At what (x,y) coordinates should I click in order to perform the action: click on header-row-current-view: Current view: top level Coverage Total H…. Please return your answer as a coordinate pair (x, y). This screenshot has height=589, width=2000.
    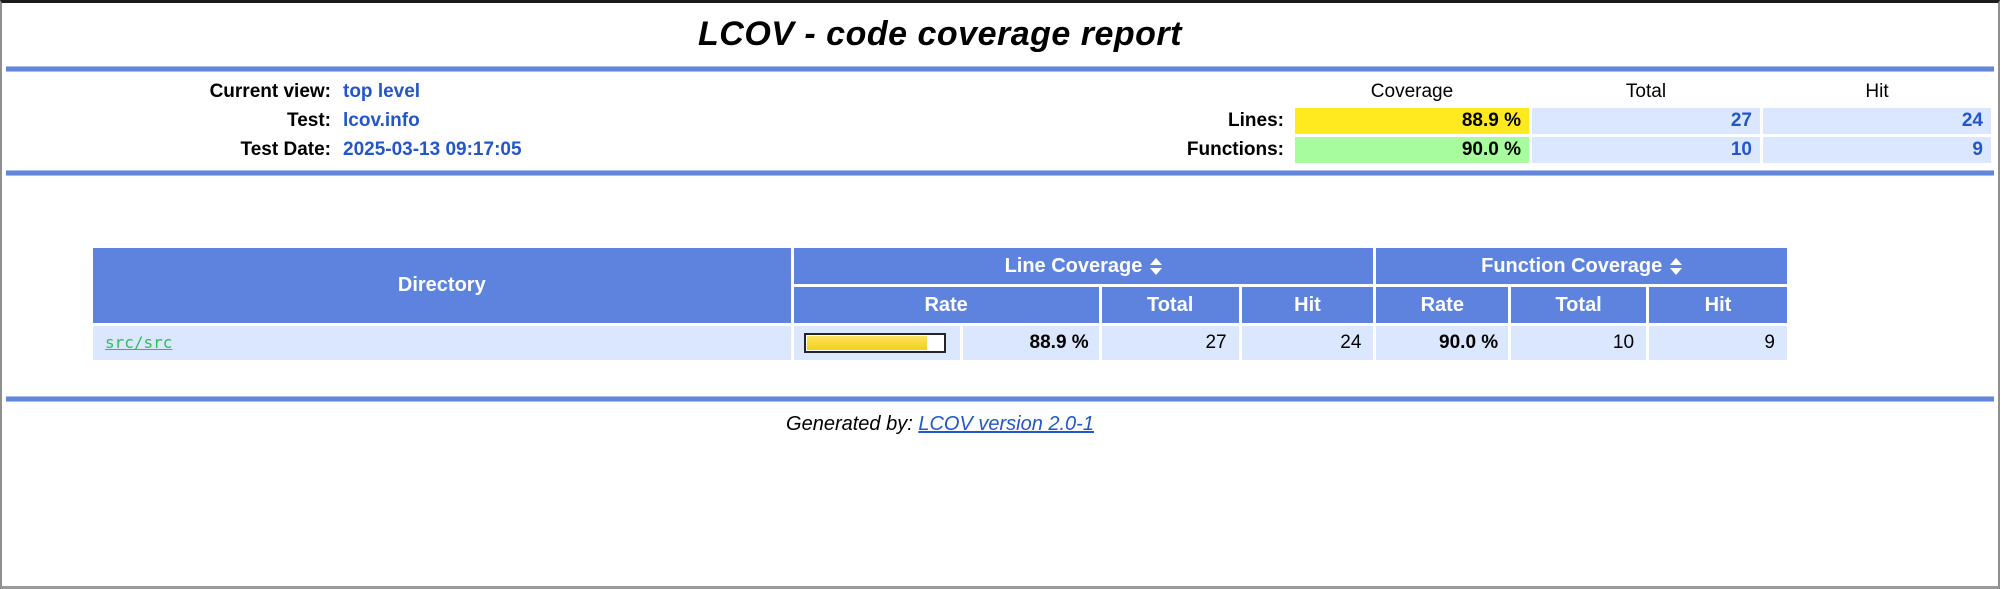
    Looking at the image, I should click on (1000, 92).